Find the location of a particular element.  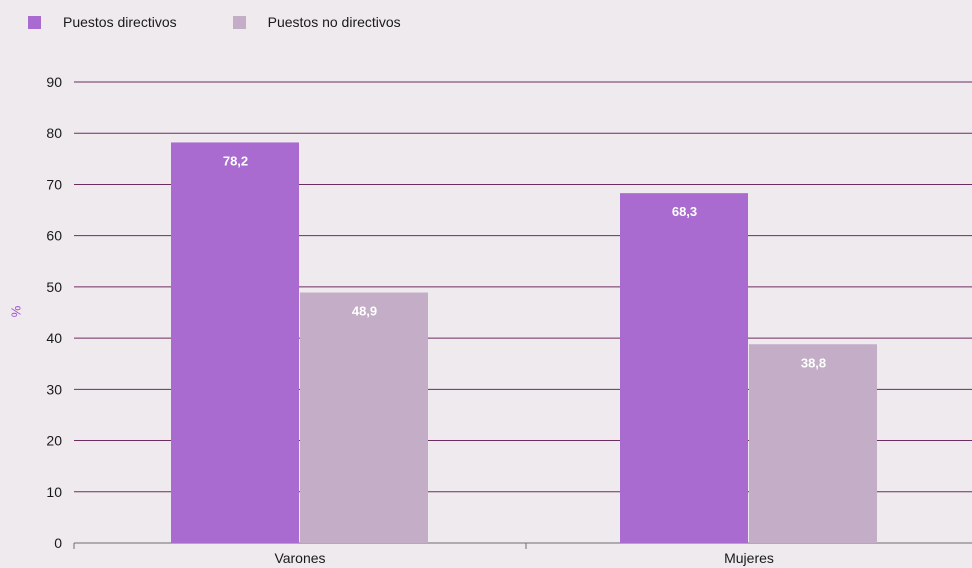

bar-directivos-varones is located at coordinates (235, 343).